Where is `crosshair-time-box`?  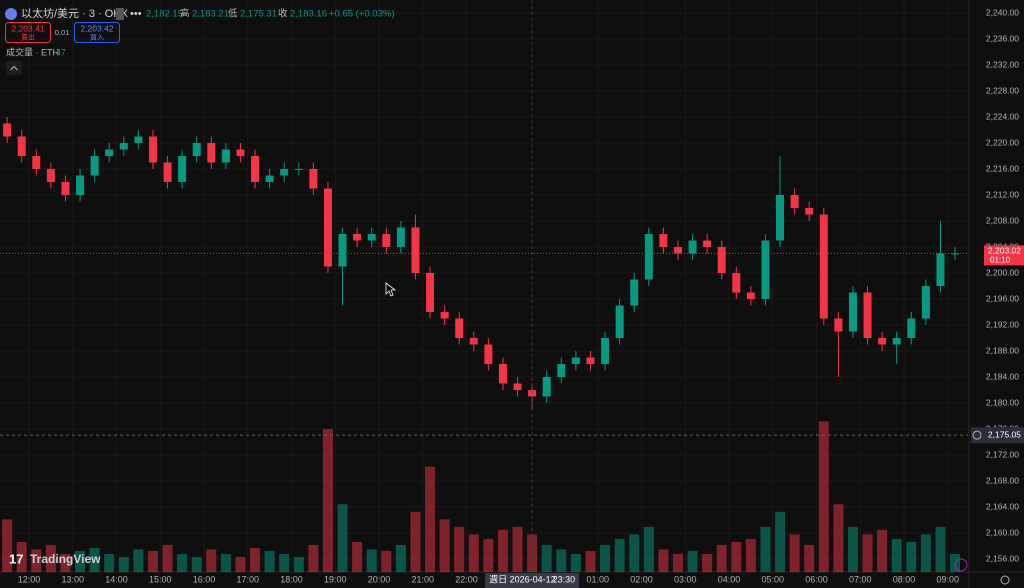 crosshair-time-box is located at coordinates (532, 580).